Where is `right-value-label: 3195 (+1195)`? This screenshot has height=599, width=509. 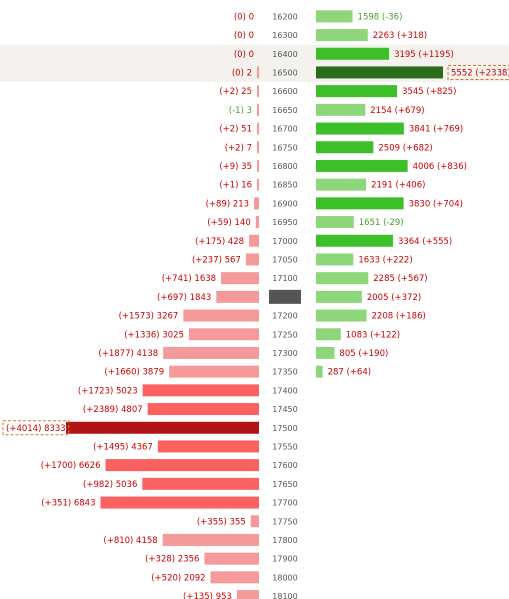
right-value-label: 3195 (+1195) is located at coordinates (424, 55).